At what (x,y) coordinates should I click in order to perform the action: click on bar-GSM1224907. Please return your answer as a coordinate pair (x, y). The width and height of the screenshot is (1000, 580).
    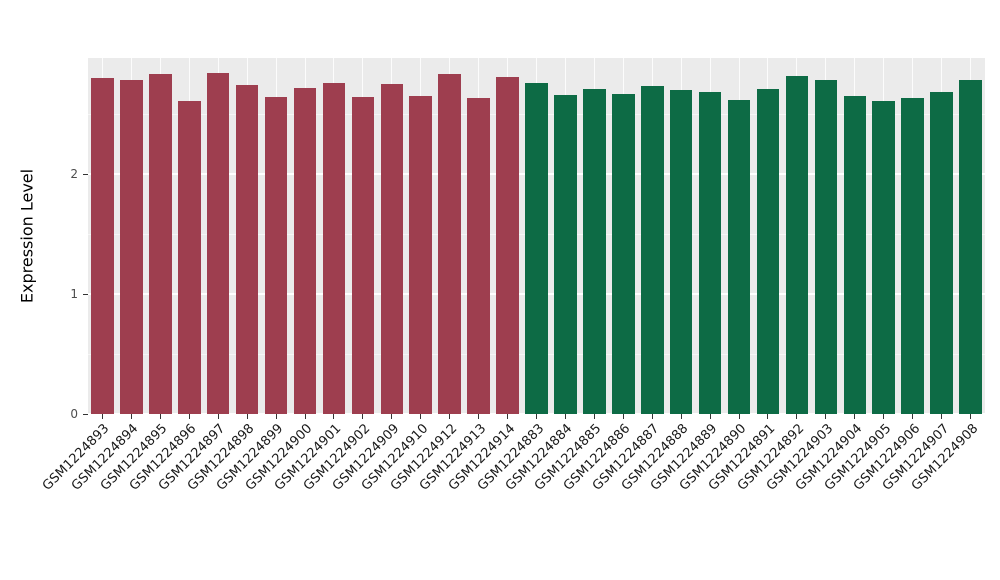
    Looking at the image, I should click on (941, 253).